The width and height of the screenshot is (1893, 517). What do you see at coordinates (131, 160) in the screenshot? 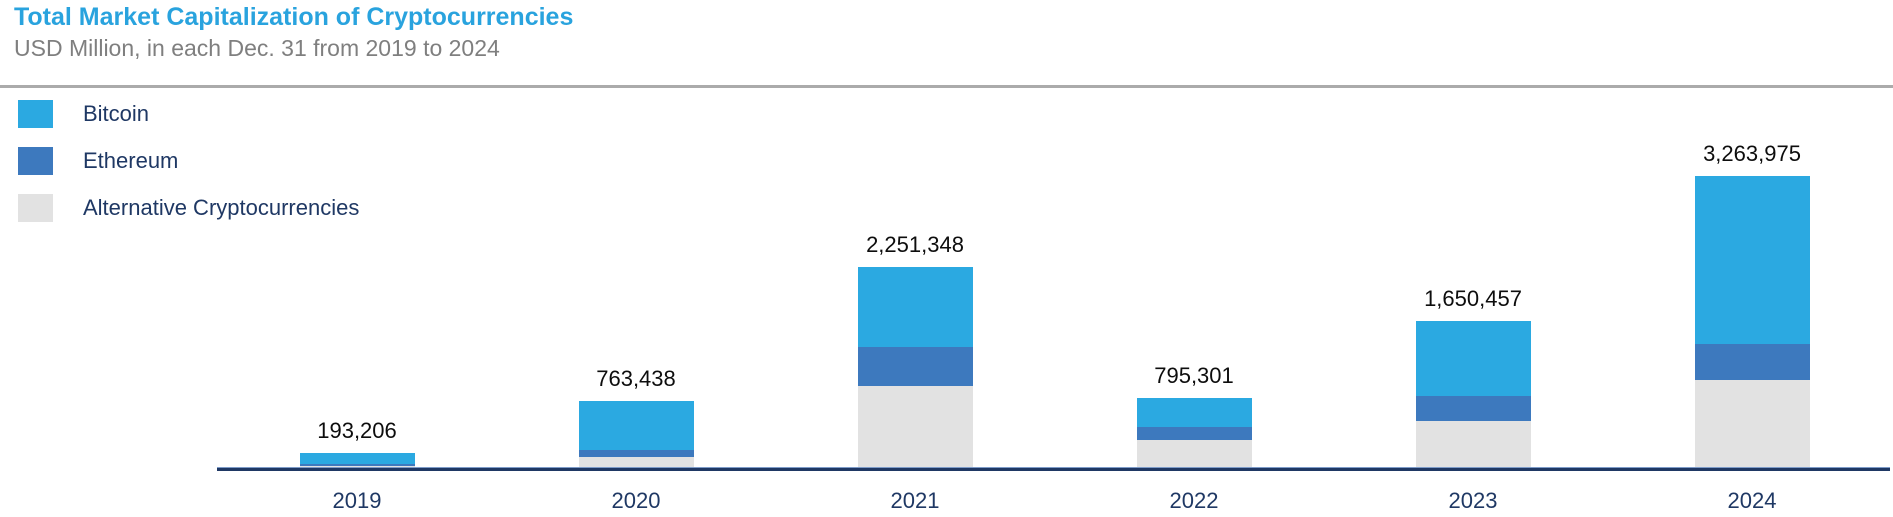
I see `legend-label-ethereum: Ethereum` at bounding box center [131, 160].